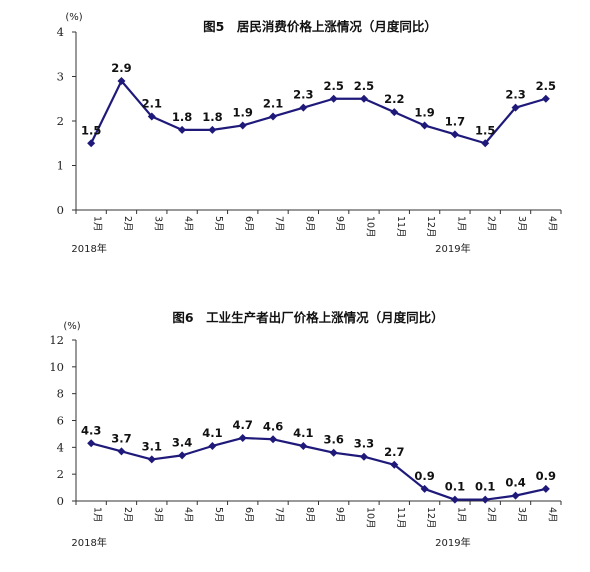 The image size is (590, 572). What do you see at coordinates (320, 26) in the screenshot?
I see `chart-title: 图5 居民消费价格上涨情况（月度同比）` at bounding box center [320, 26].